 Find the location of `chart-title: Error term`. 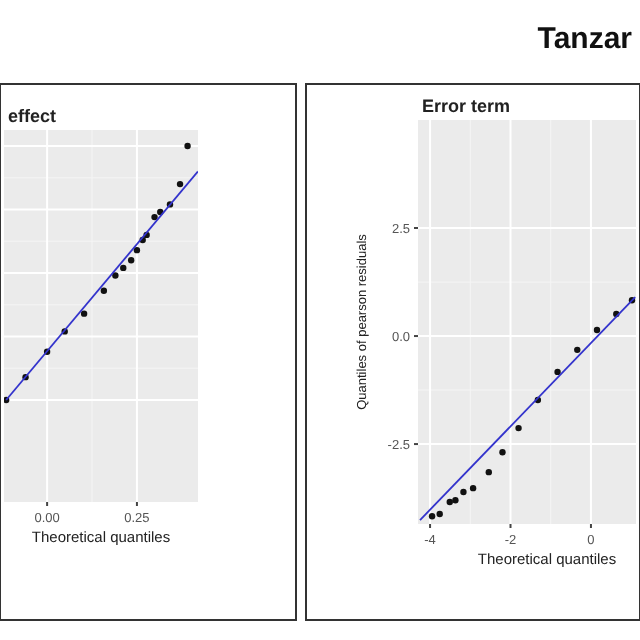

chart-title: Error term is located at coordinates (466, 106).